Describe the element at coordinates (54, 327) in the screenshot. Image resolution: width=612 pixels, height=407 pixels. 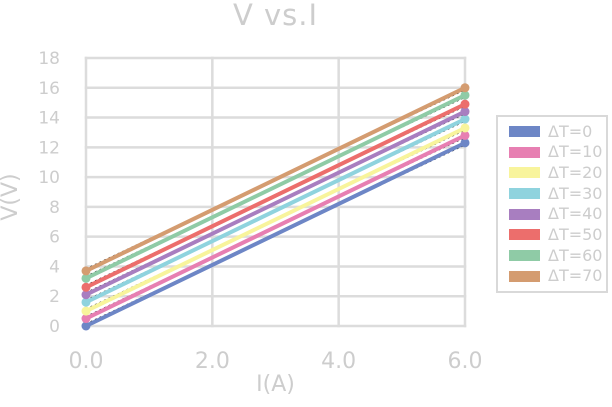
I see `y-tick-label: 0` at that location.